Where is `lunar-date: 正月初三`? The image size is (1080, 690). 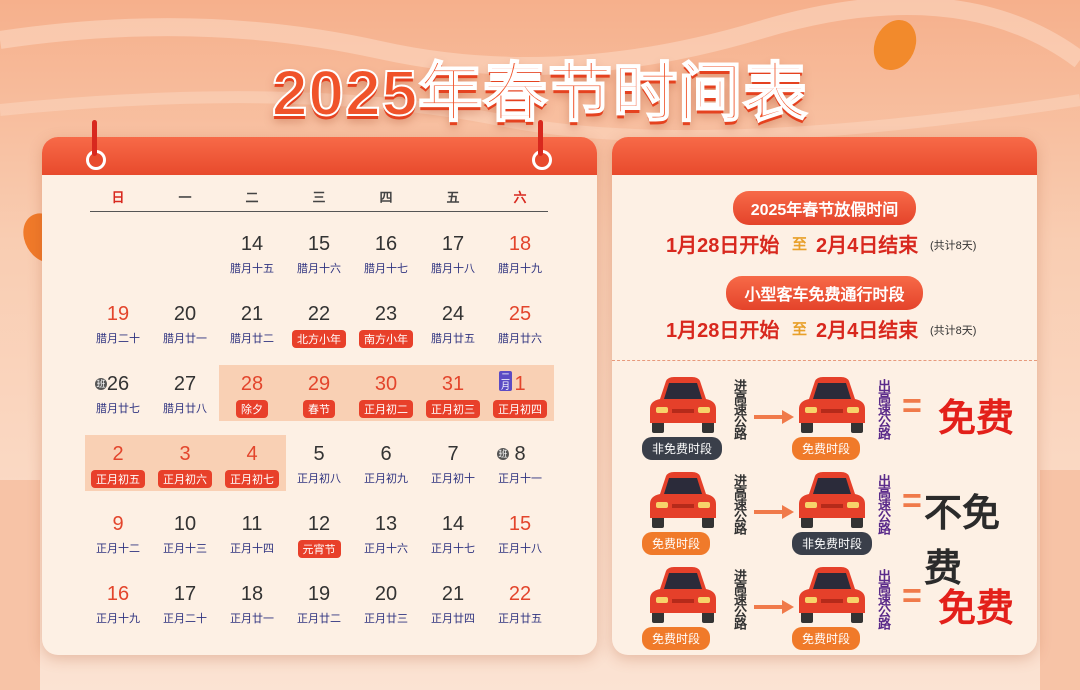
lunar-date: 正月初三 is located at coordinates (453, 409).